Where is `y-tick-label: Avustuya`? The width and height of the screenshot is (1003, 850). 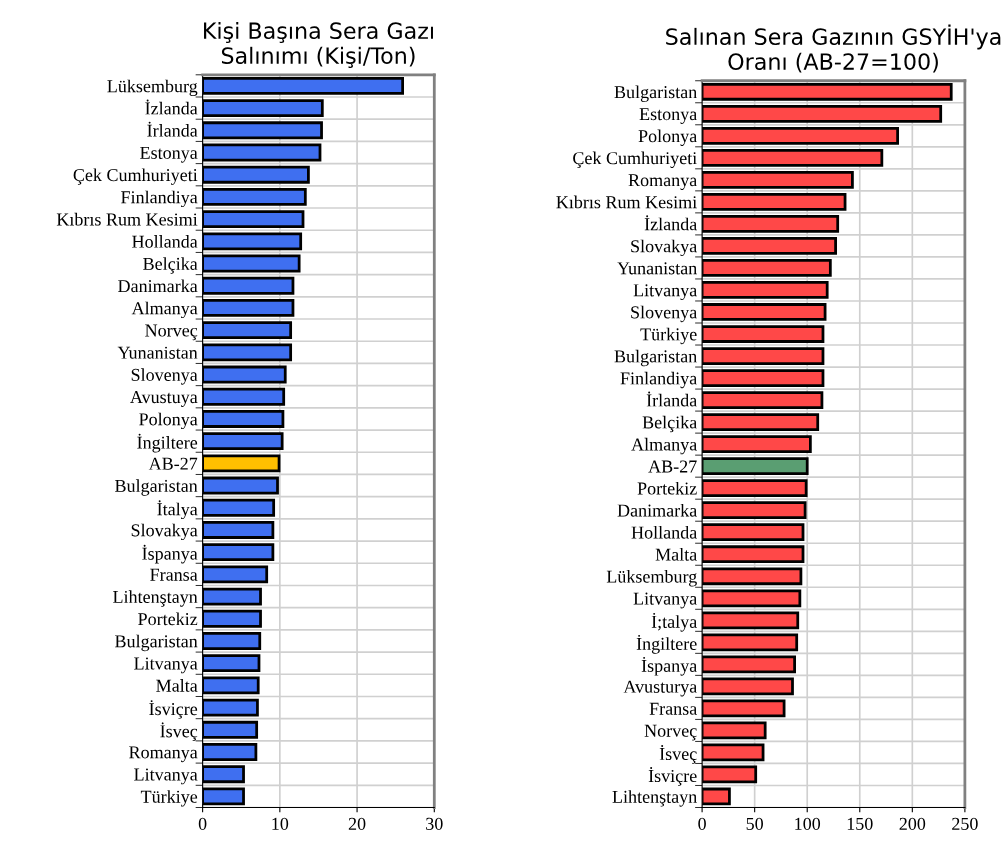
y-tick-label: Avustuya is located at coordinates (164, 399).